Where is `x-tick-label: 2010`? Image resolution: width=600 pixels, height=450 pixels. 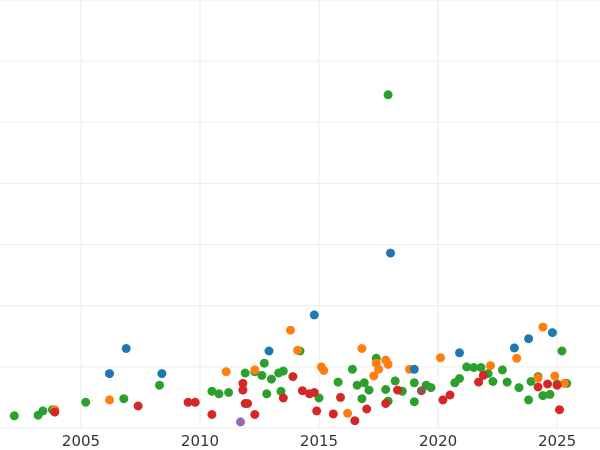
x-tick-label: 2010 is located at coordinates (200, 441).